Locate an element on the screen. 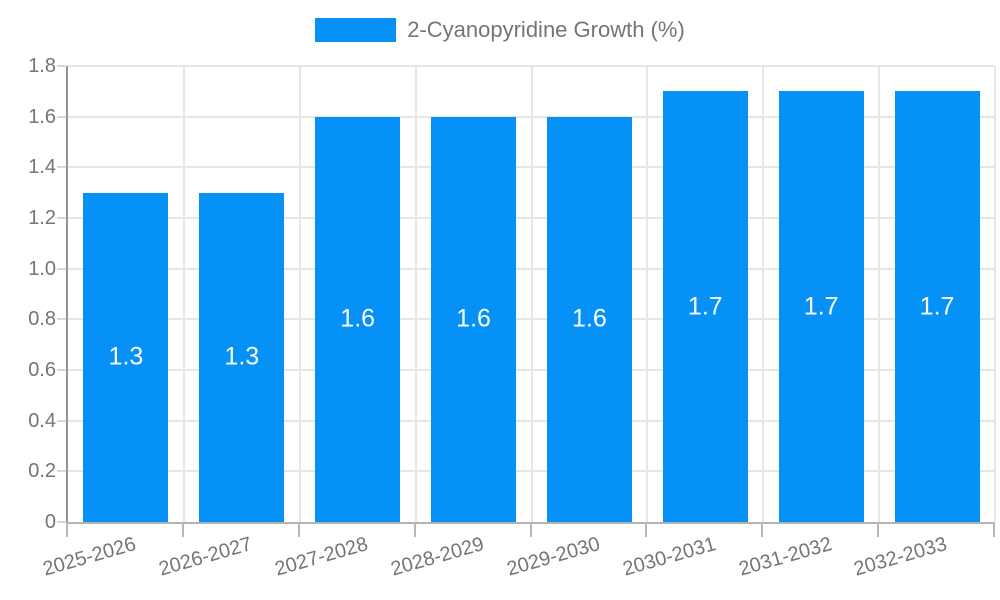  legend: 2-Cyanopyridine Growth (%) is located at coordinates (500, 30).